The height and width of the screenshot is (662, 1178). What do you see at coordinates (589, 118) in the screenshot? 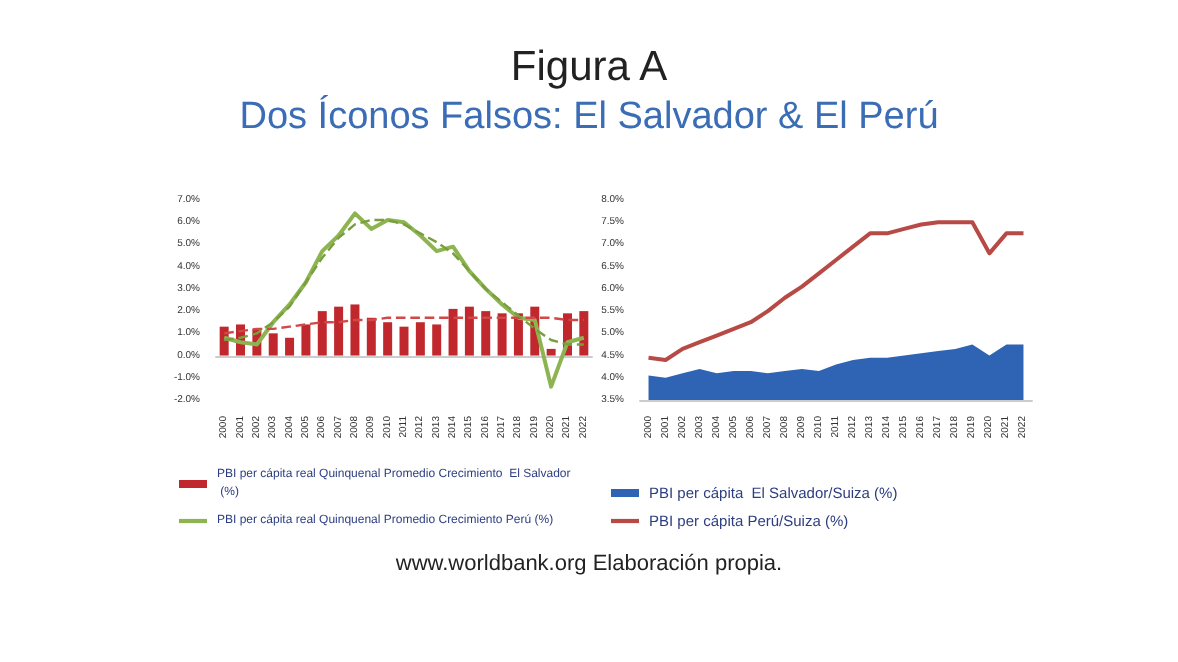
I see `chart-subtitle: Dos Íconos Falsos: El Salvador & El Perú` at bounding box center [589, 118].